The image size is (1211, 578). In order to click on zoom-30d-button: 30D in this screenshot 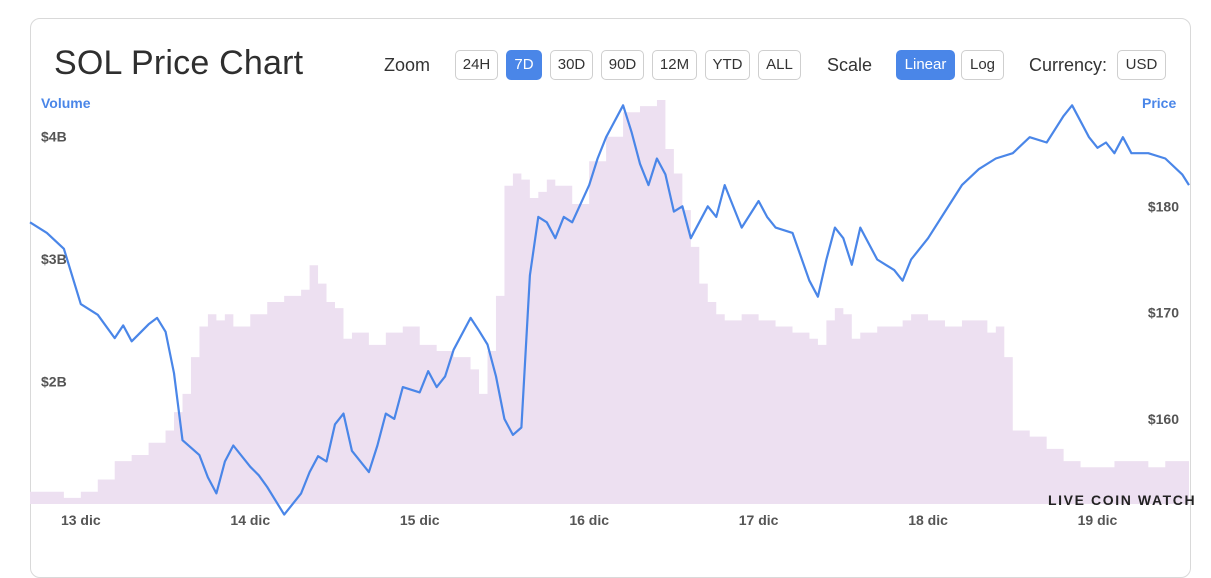, I will do `click(571, 65)`.